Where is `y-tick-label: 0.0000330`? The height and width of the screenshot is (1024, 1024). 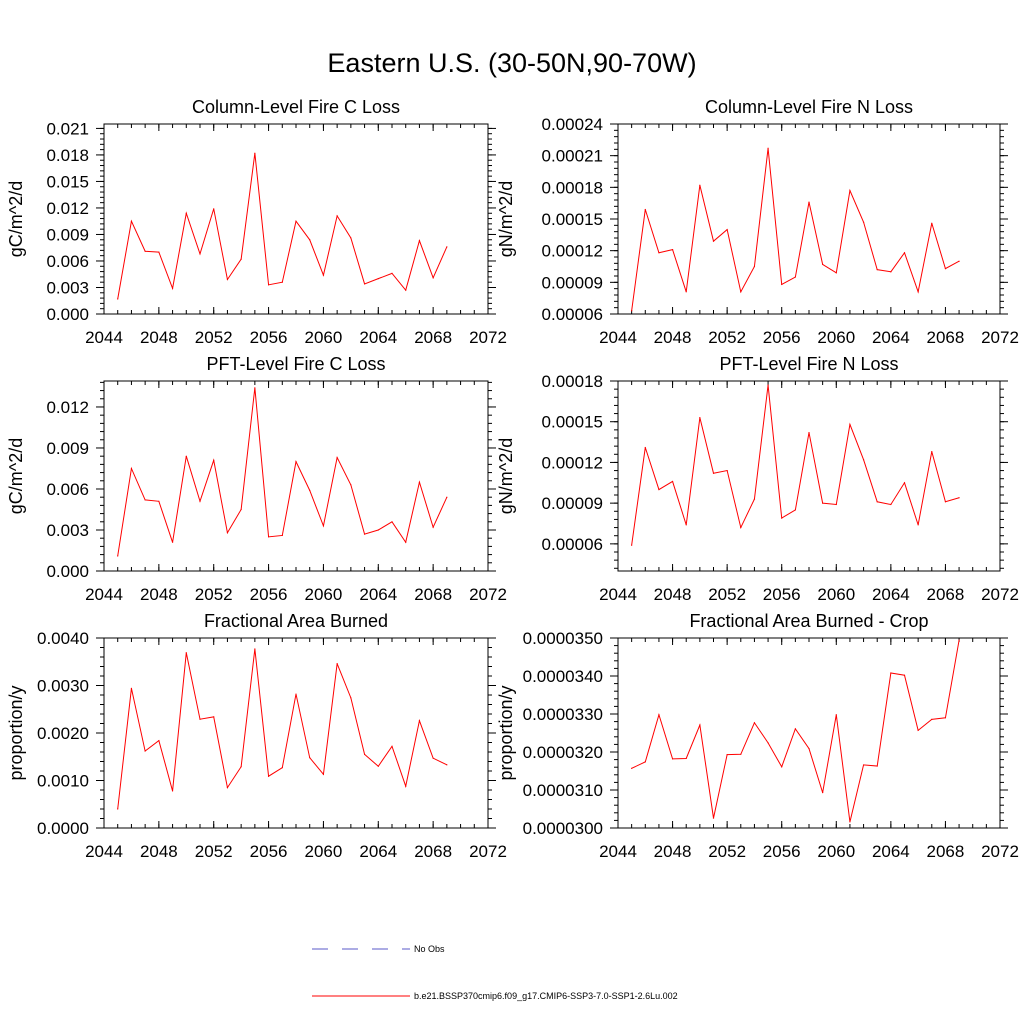
y-tick-label: 0.0000330 is located at coordinates (563, 714).